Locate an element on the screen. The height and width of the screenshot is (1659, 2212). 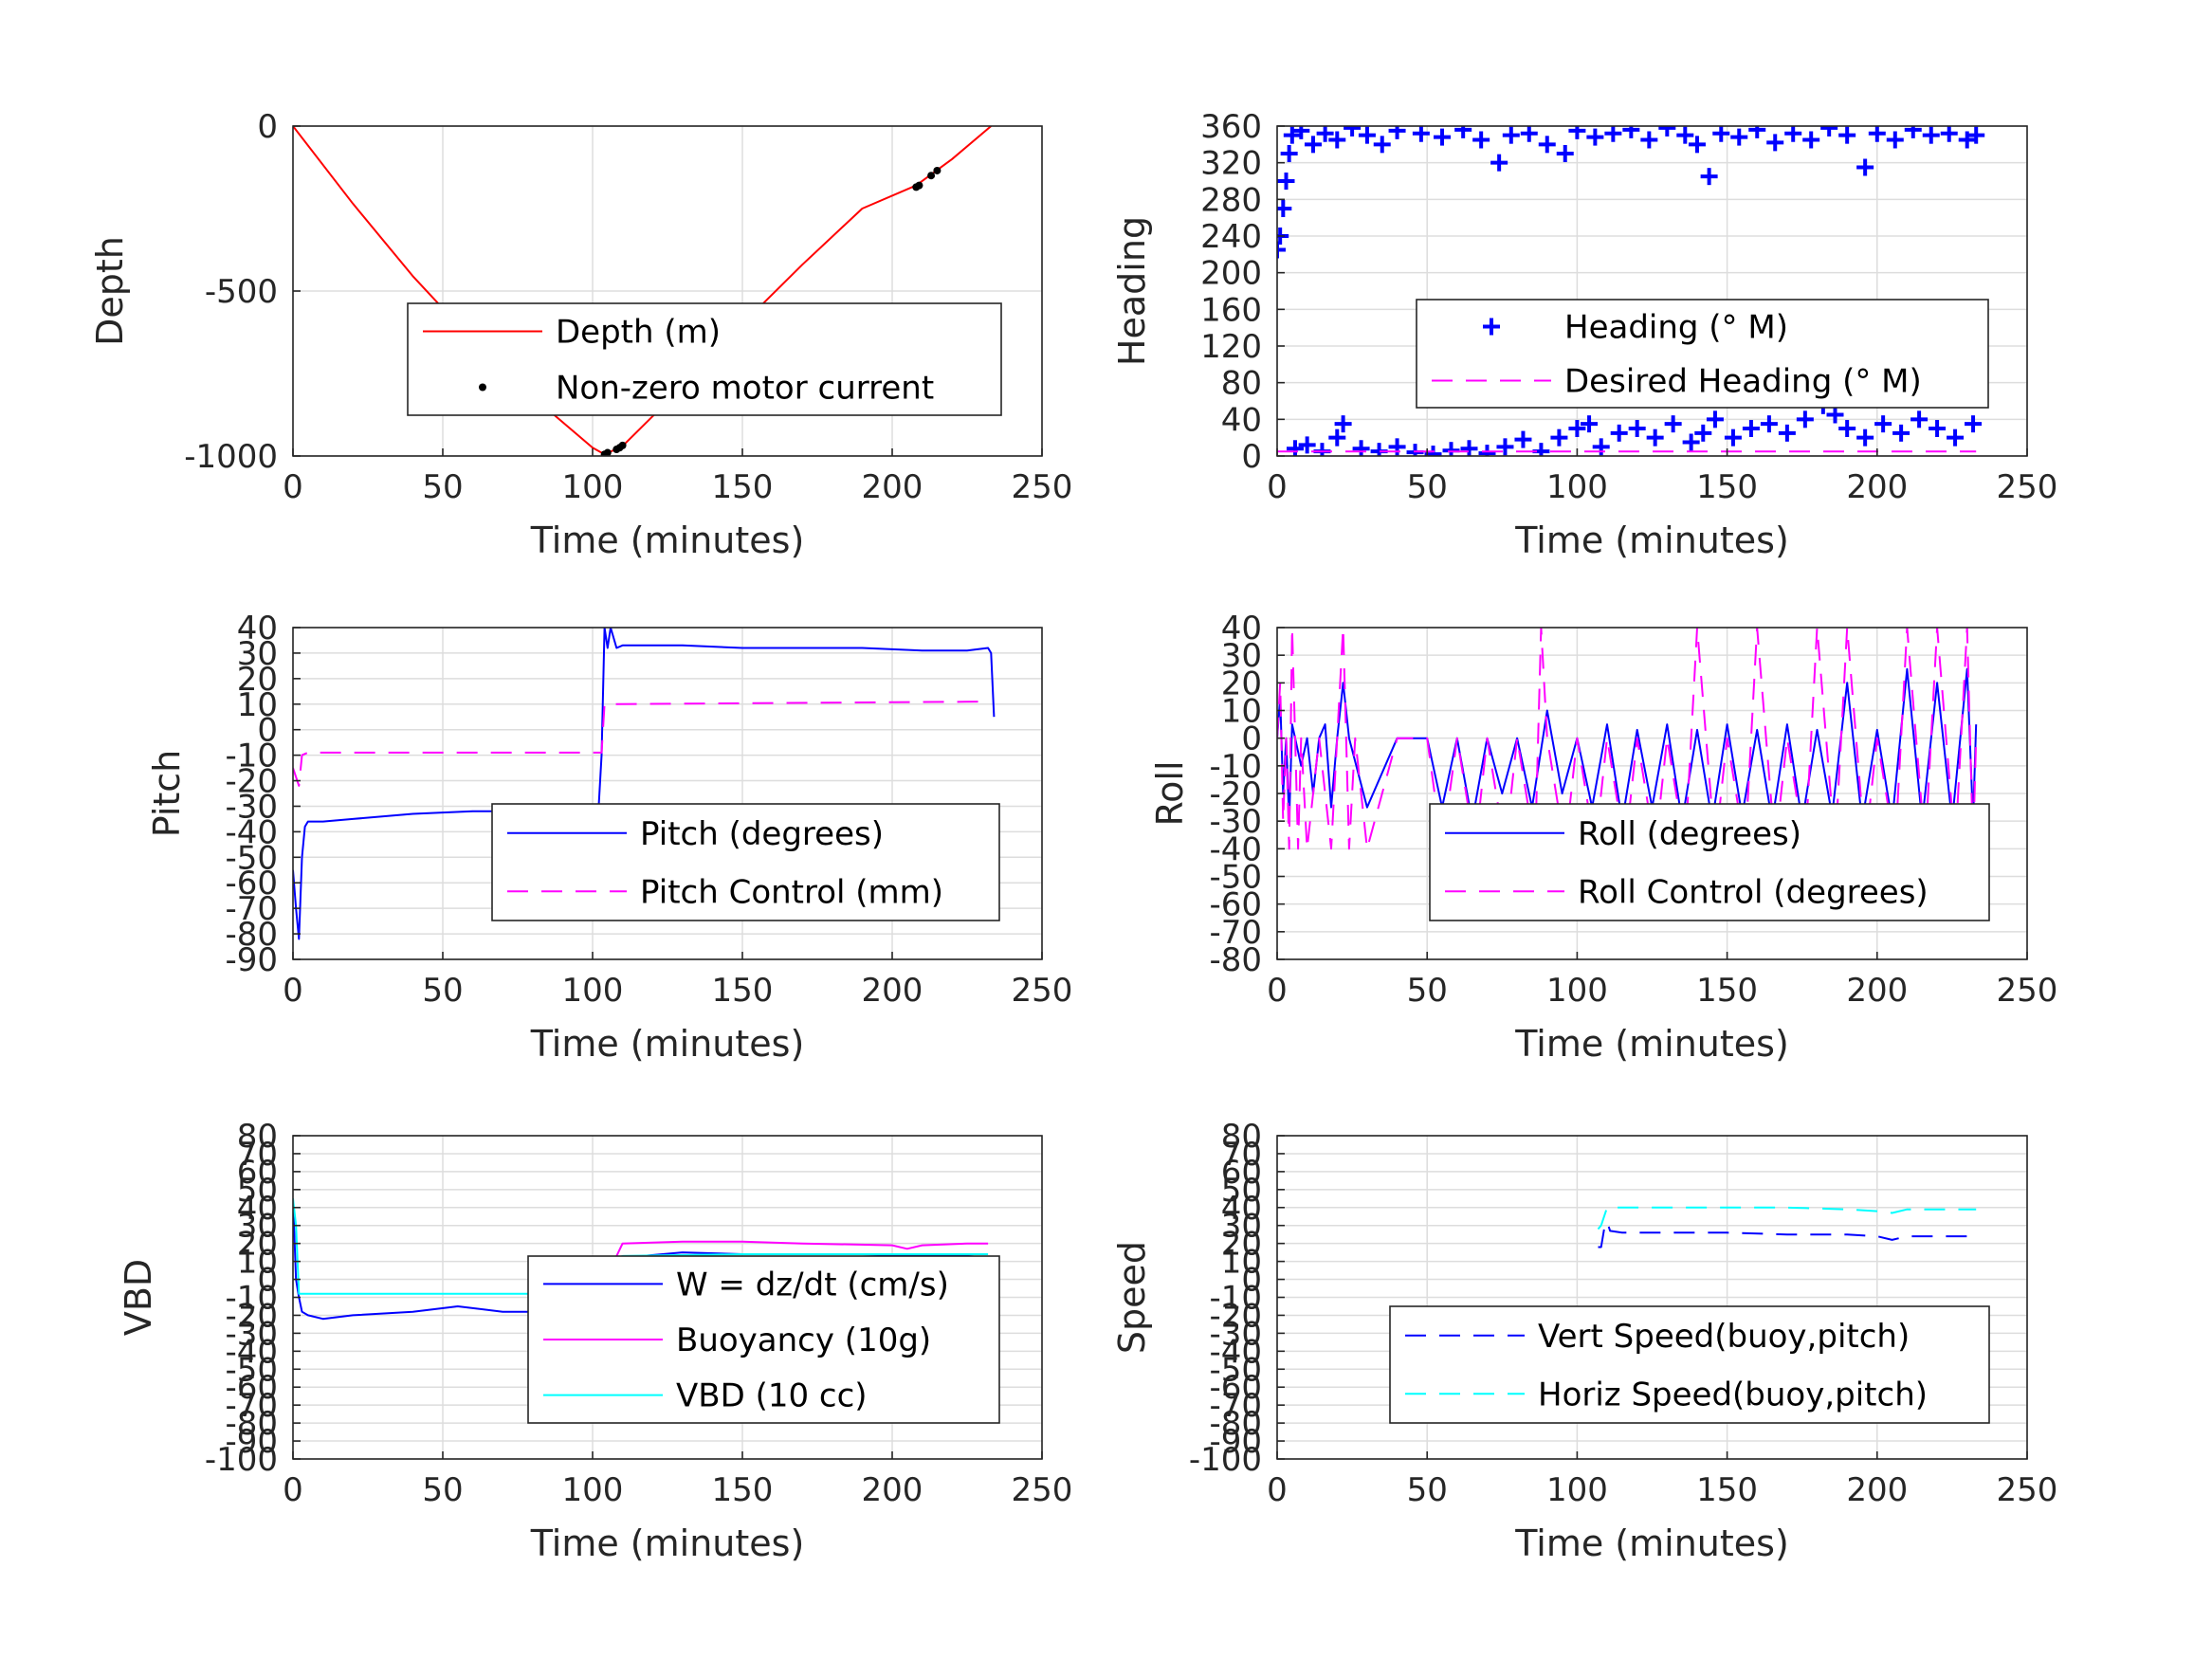
vbd-x-tick-label: 0 is located at coordinates (293, 1490).